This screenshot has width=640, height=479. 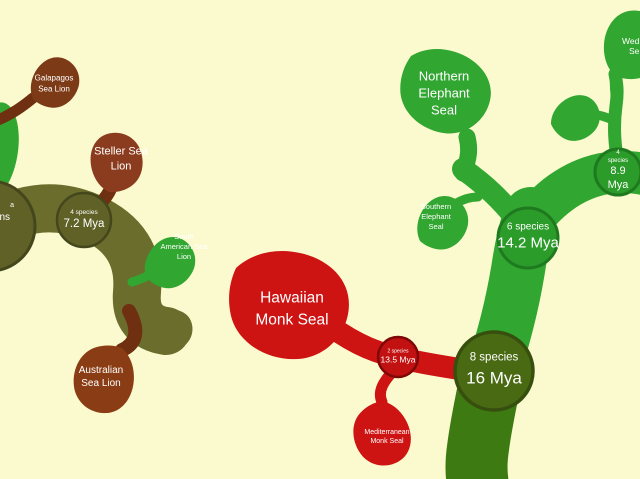 What do you see at coordinates (443, 89) in the screenshot?
I see `northern-elephant-seal-leaf` at bounding box center [443, 89].